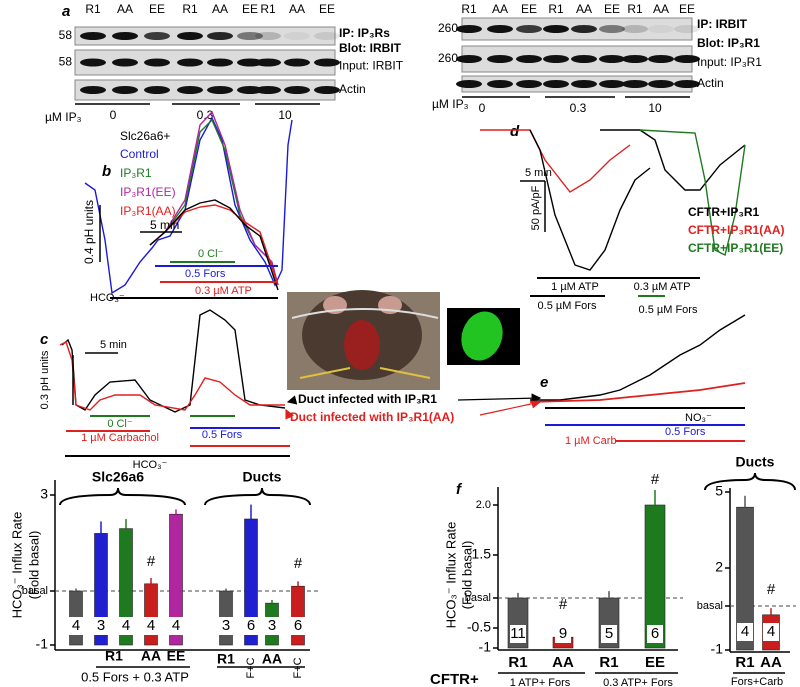  Describe the element at coordinates (724, 212) in the screenshot. I see `legend-entry: CFTR+IP₃R1` at that location.